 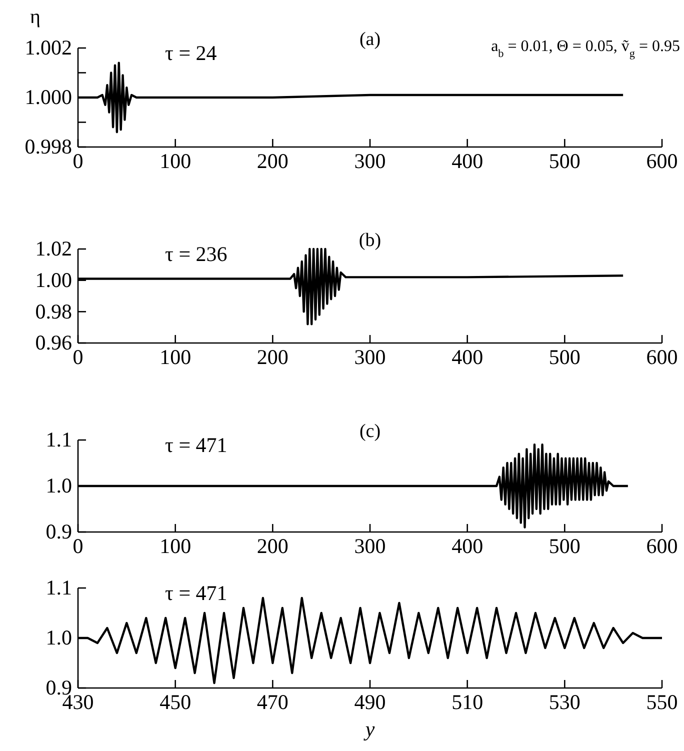 I want to click on y-tick-label: 0.9, so click(x=59, y=532).